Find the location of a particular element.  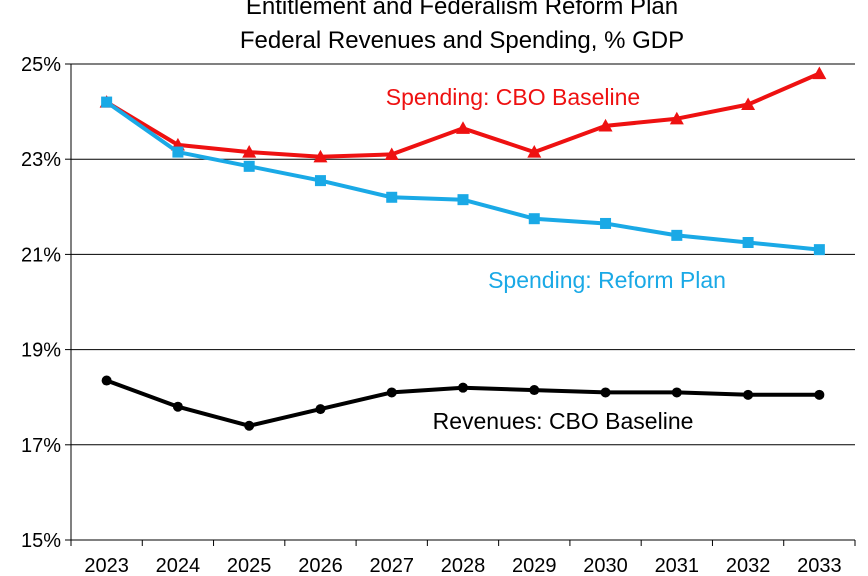

point-spending-cbo-baseline-2029 is located at coordinates (534, 151).